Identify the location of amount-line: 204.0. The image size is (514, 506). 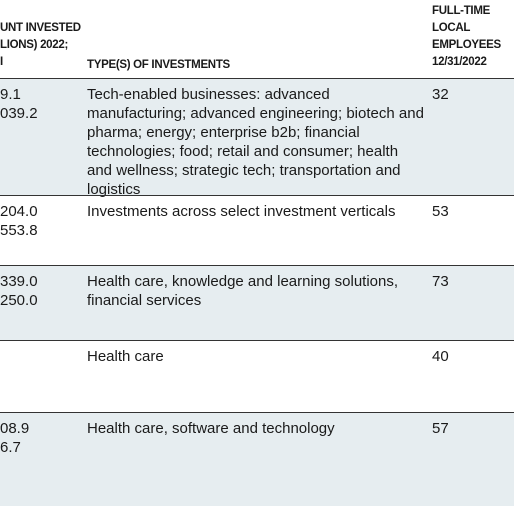
(19, 211).